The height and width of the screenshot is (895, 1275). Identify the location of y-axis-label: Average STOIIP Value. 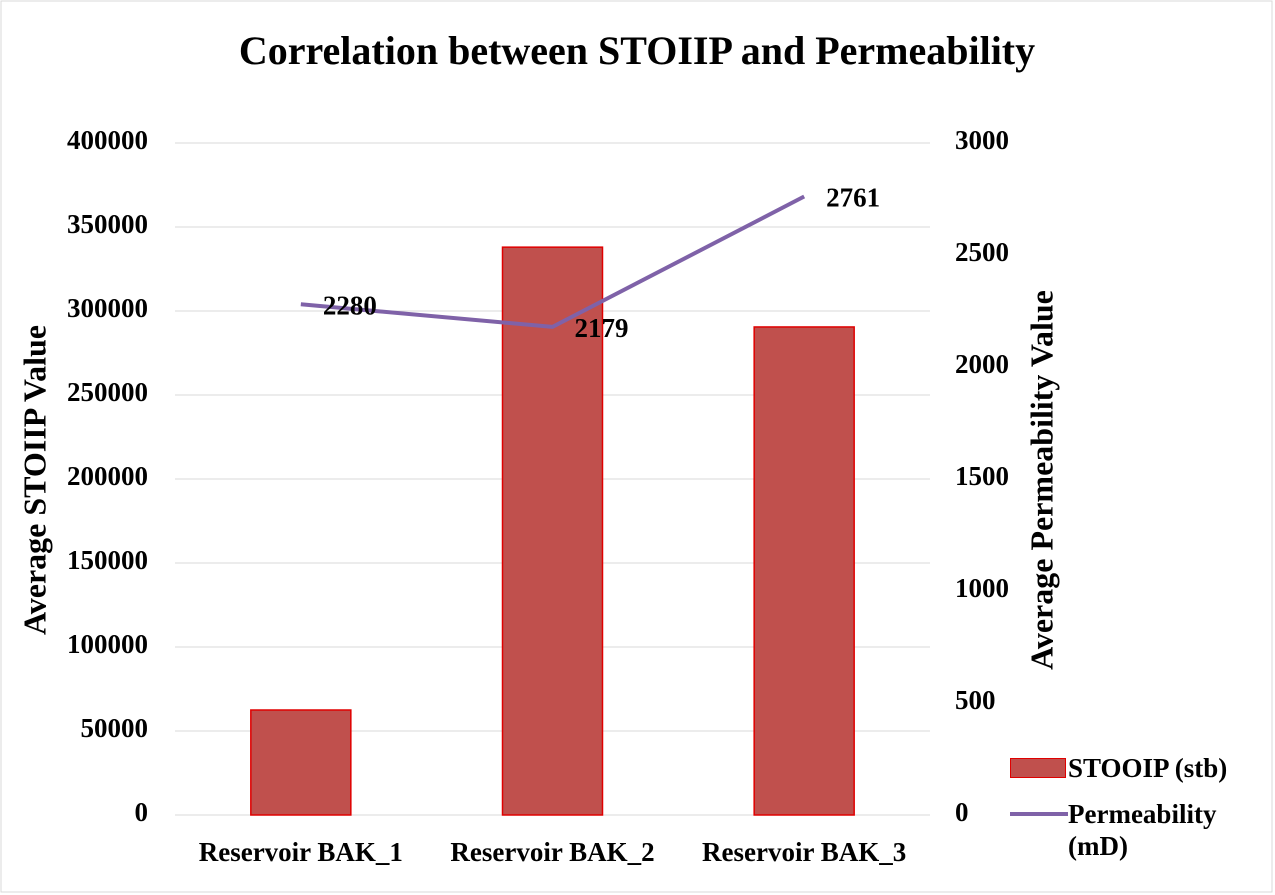
(34, 480).